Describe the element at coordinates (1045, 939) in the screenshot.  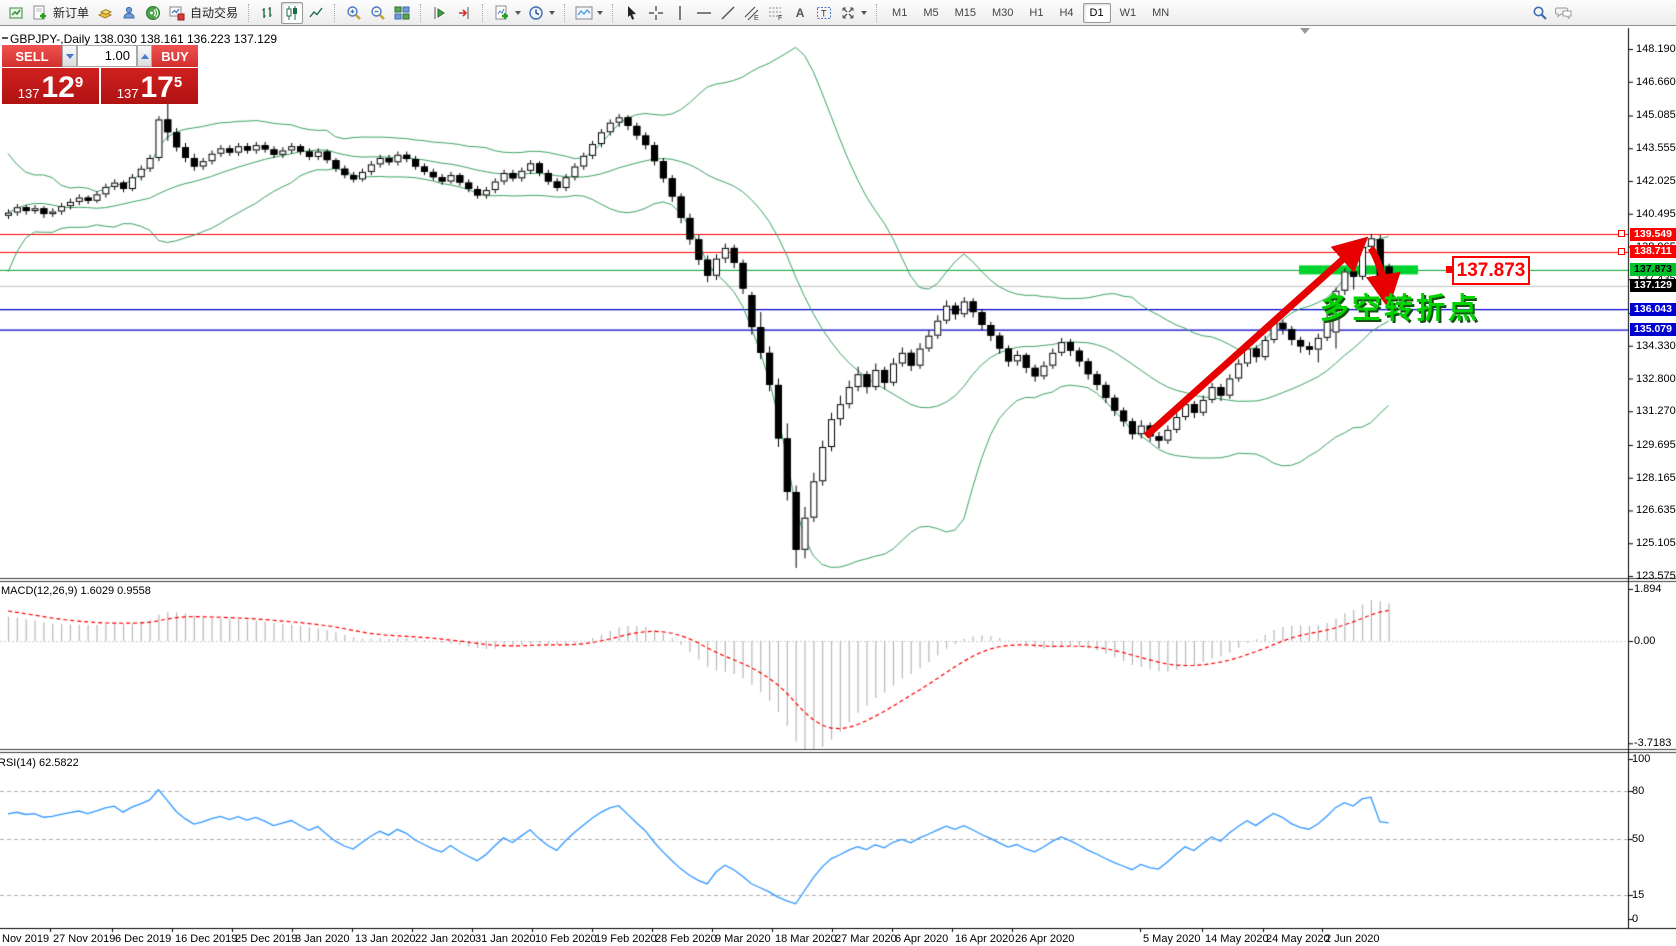
I see `date-axis-label: 26 Apr 2020` at that location.